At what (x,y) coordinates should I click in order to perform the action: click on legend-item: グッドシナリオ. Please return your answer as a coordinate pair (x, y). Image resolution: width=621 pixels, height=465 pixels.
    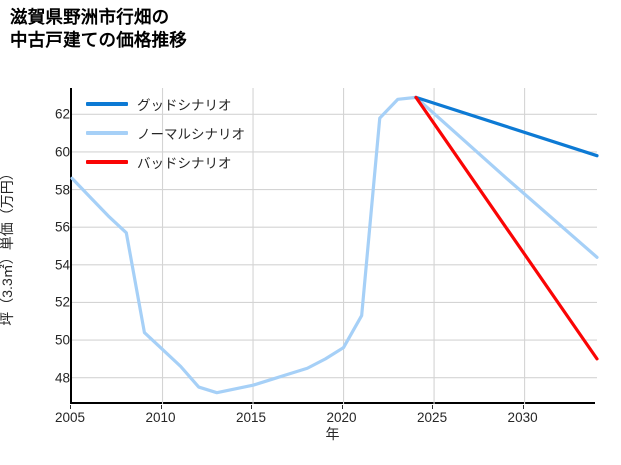
    Looking at the image, I should click on (165, 104).